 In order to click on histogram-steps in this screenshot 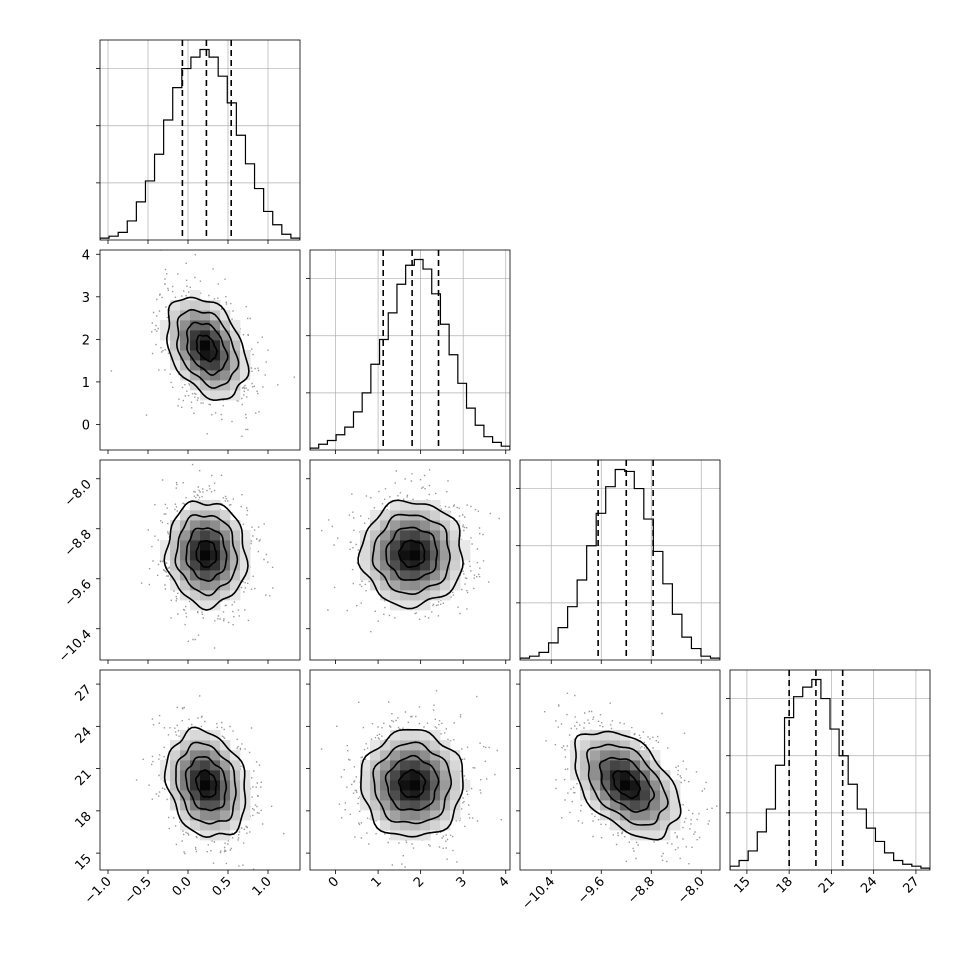, I will do `click(620, 564)`.